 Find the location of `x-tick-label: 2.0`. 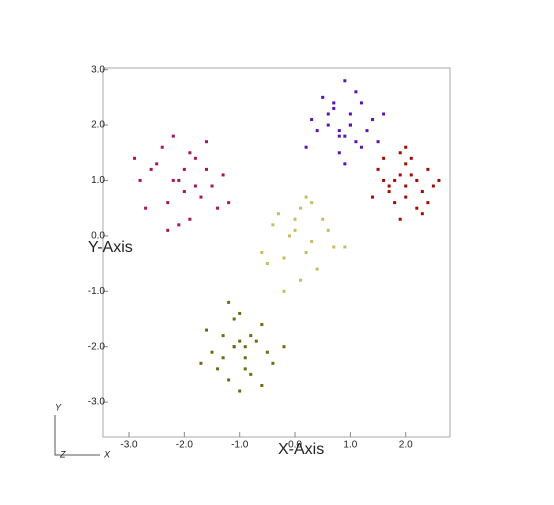

x-tick-label: 2.0 is located at coordinates (406, 445).